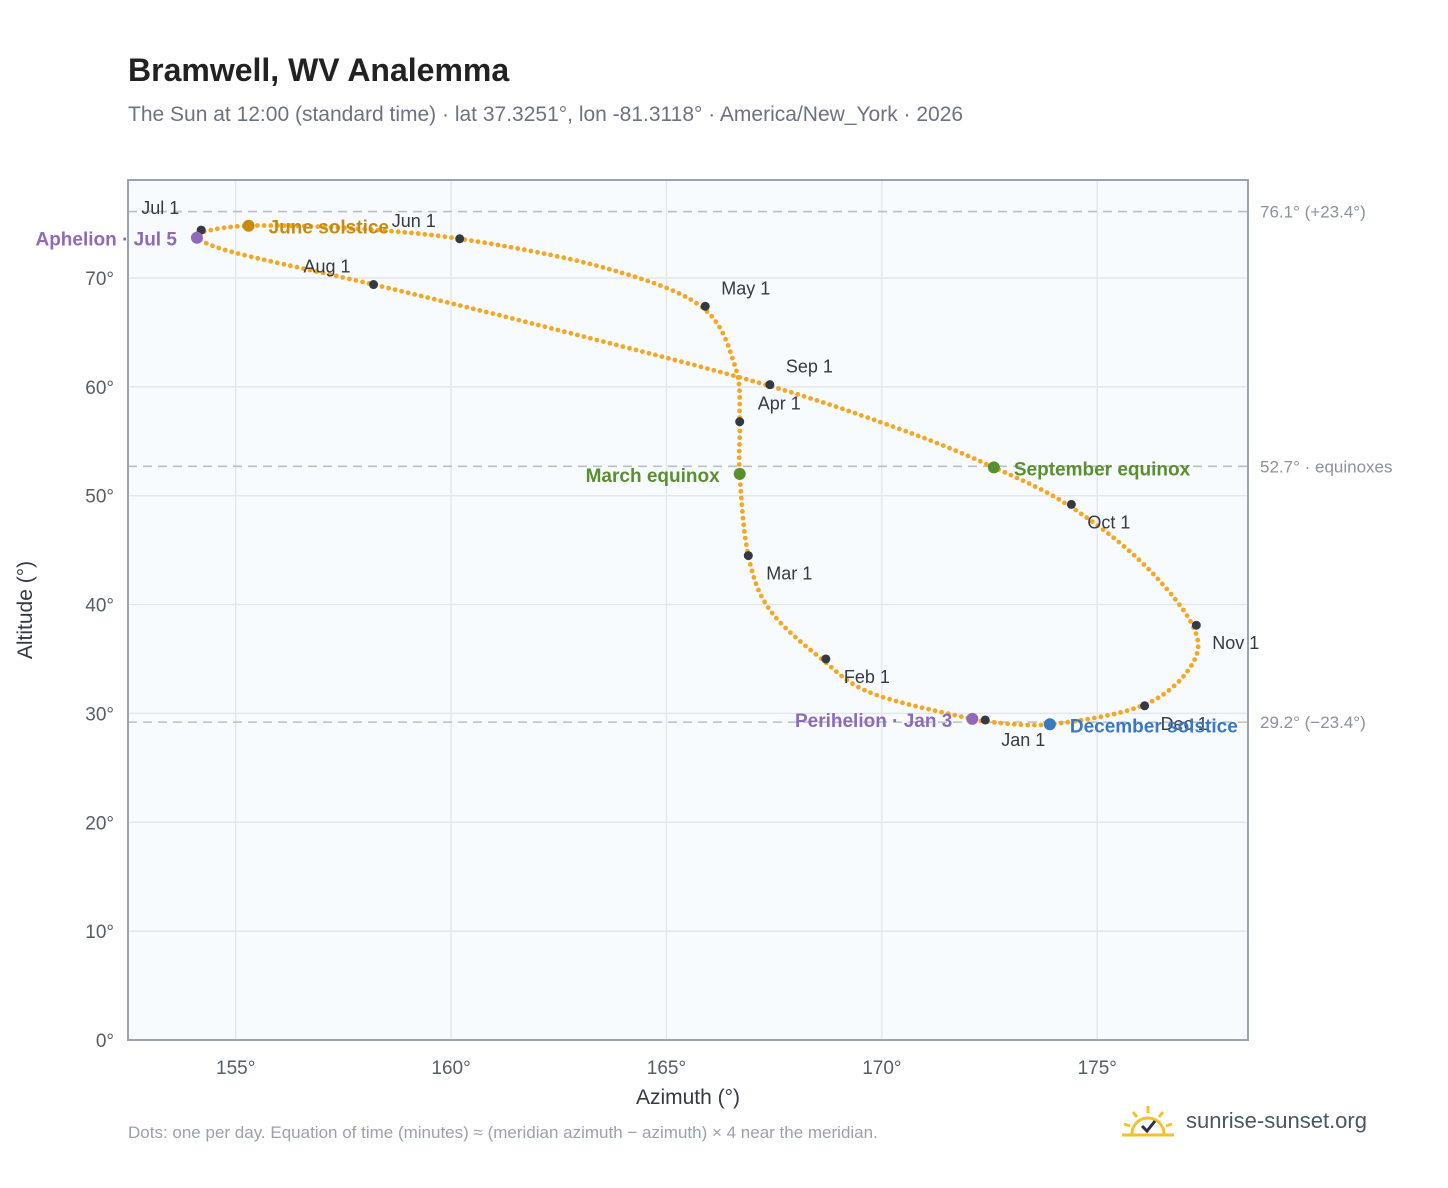  I want to click on brand-name: sunrise-sunset.org, so click(1276, 1120).